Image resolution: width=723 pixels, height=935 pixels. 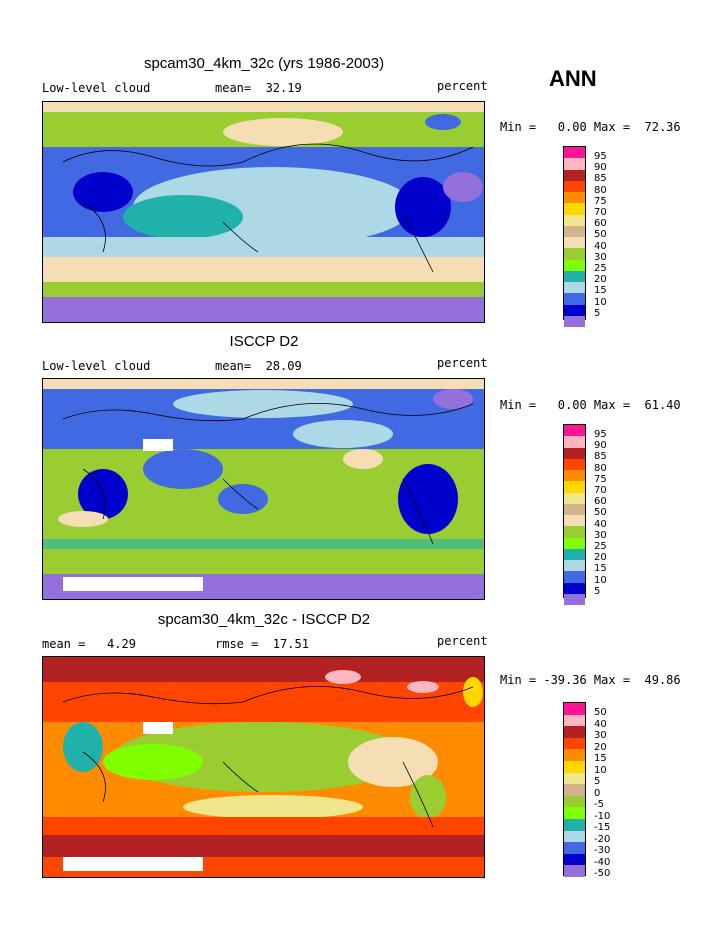 What do you see at coordinates (597, 591) in the screenshot?
I see `panel-2-colorbar-tick: 5` at bounding box center [597, 591].